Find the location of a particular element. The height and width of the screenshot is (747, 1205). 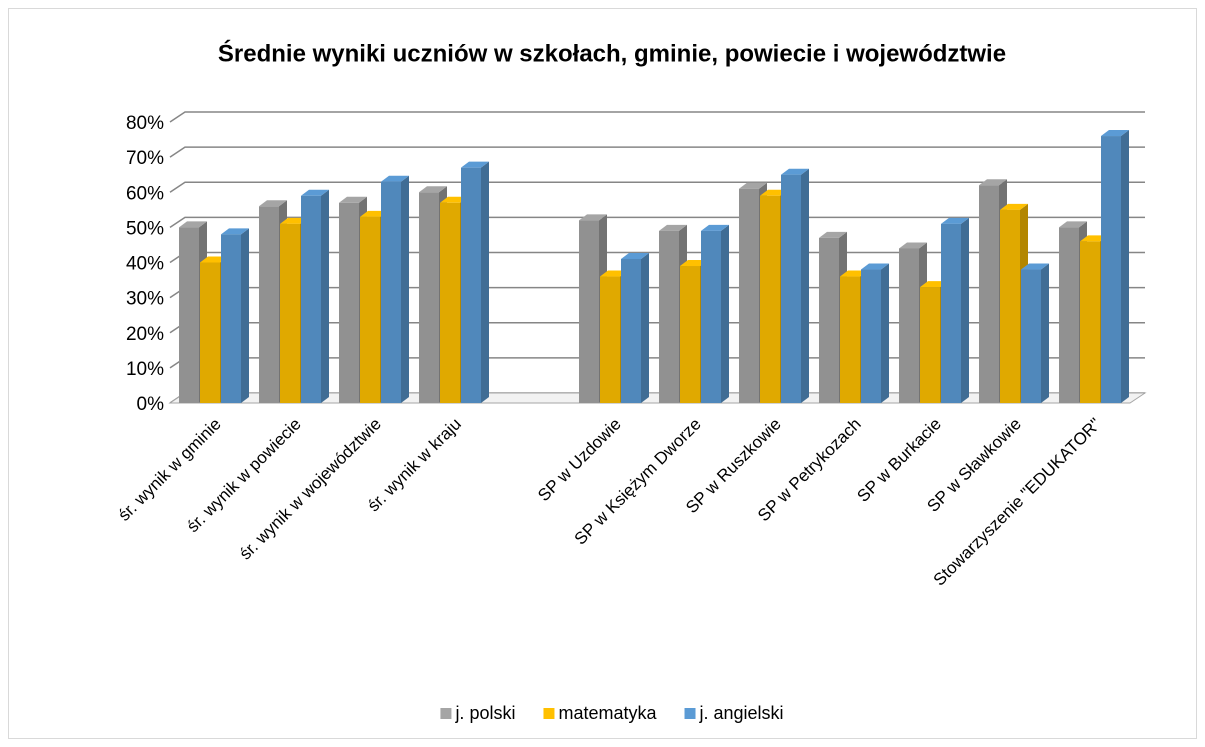

legend-label: j. polski is located at coordinates (484, 713).